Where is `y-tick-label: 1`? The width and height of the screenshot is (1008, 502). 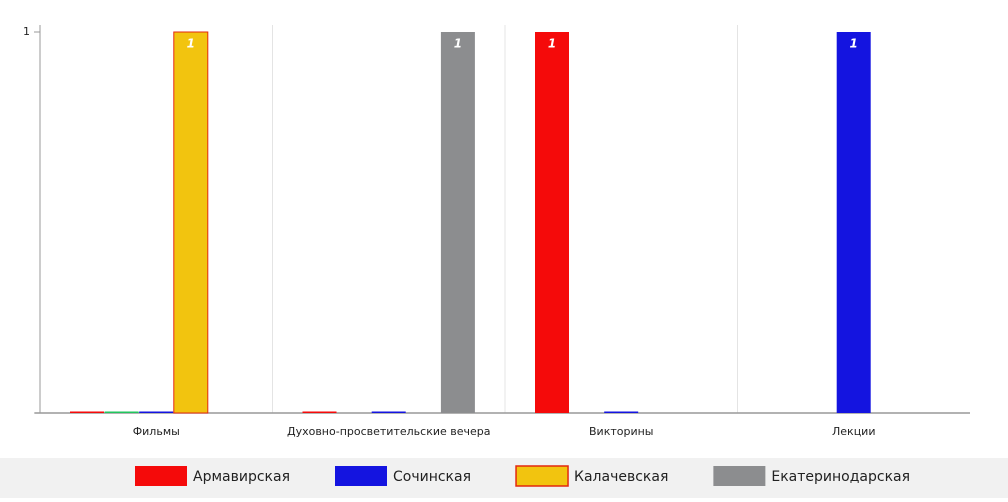 y-tick-label: 1 is located at coordinates (26, 31).